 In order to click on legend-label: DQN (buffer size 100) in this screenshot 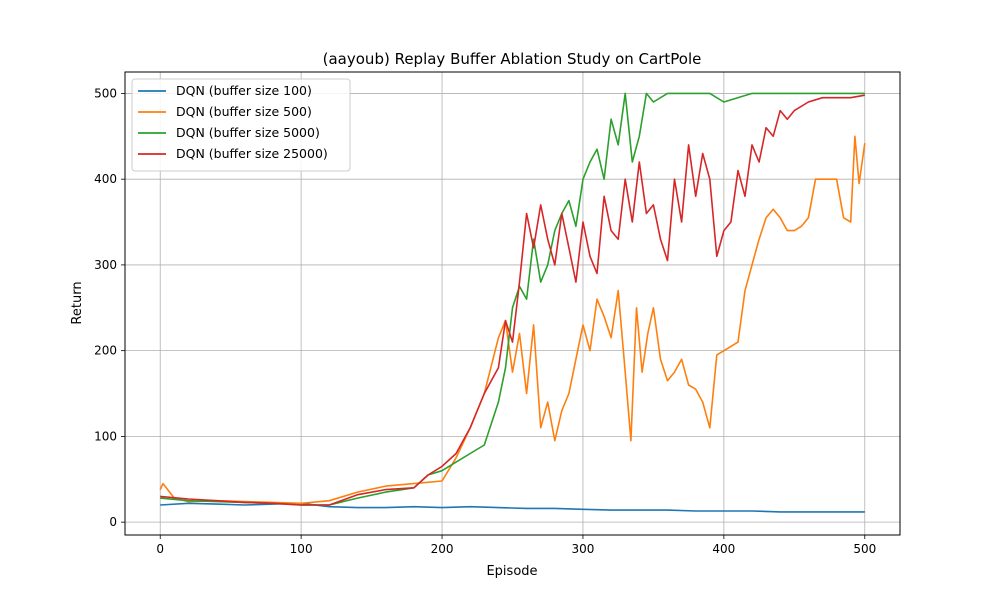, I will do `click(244, 90)`.